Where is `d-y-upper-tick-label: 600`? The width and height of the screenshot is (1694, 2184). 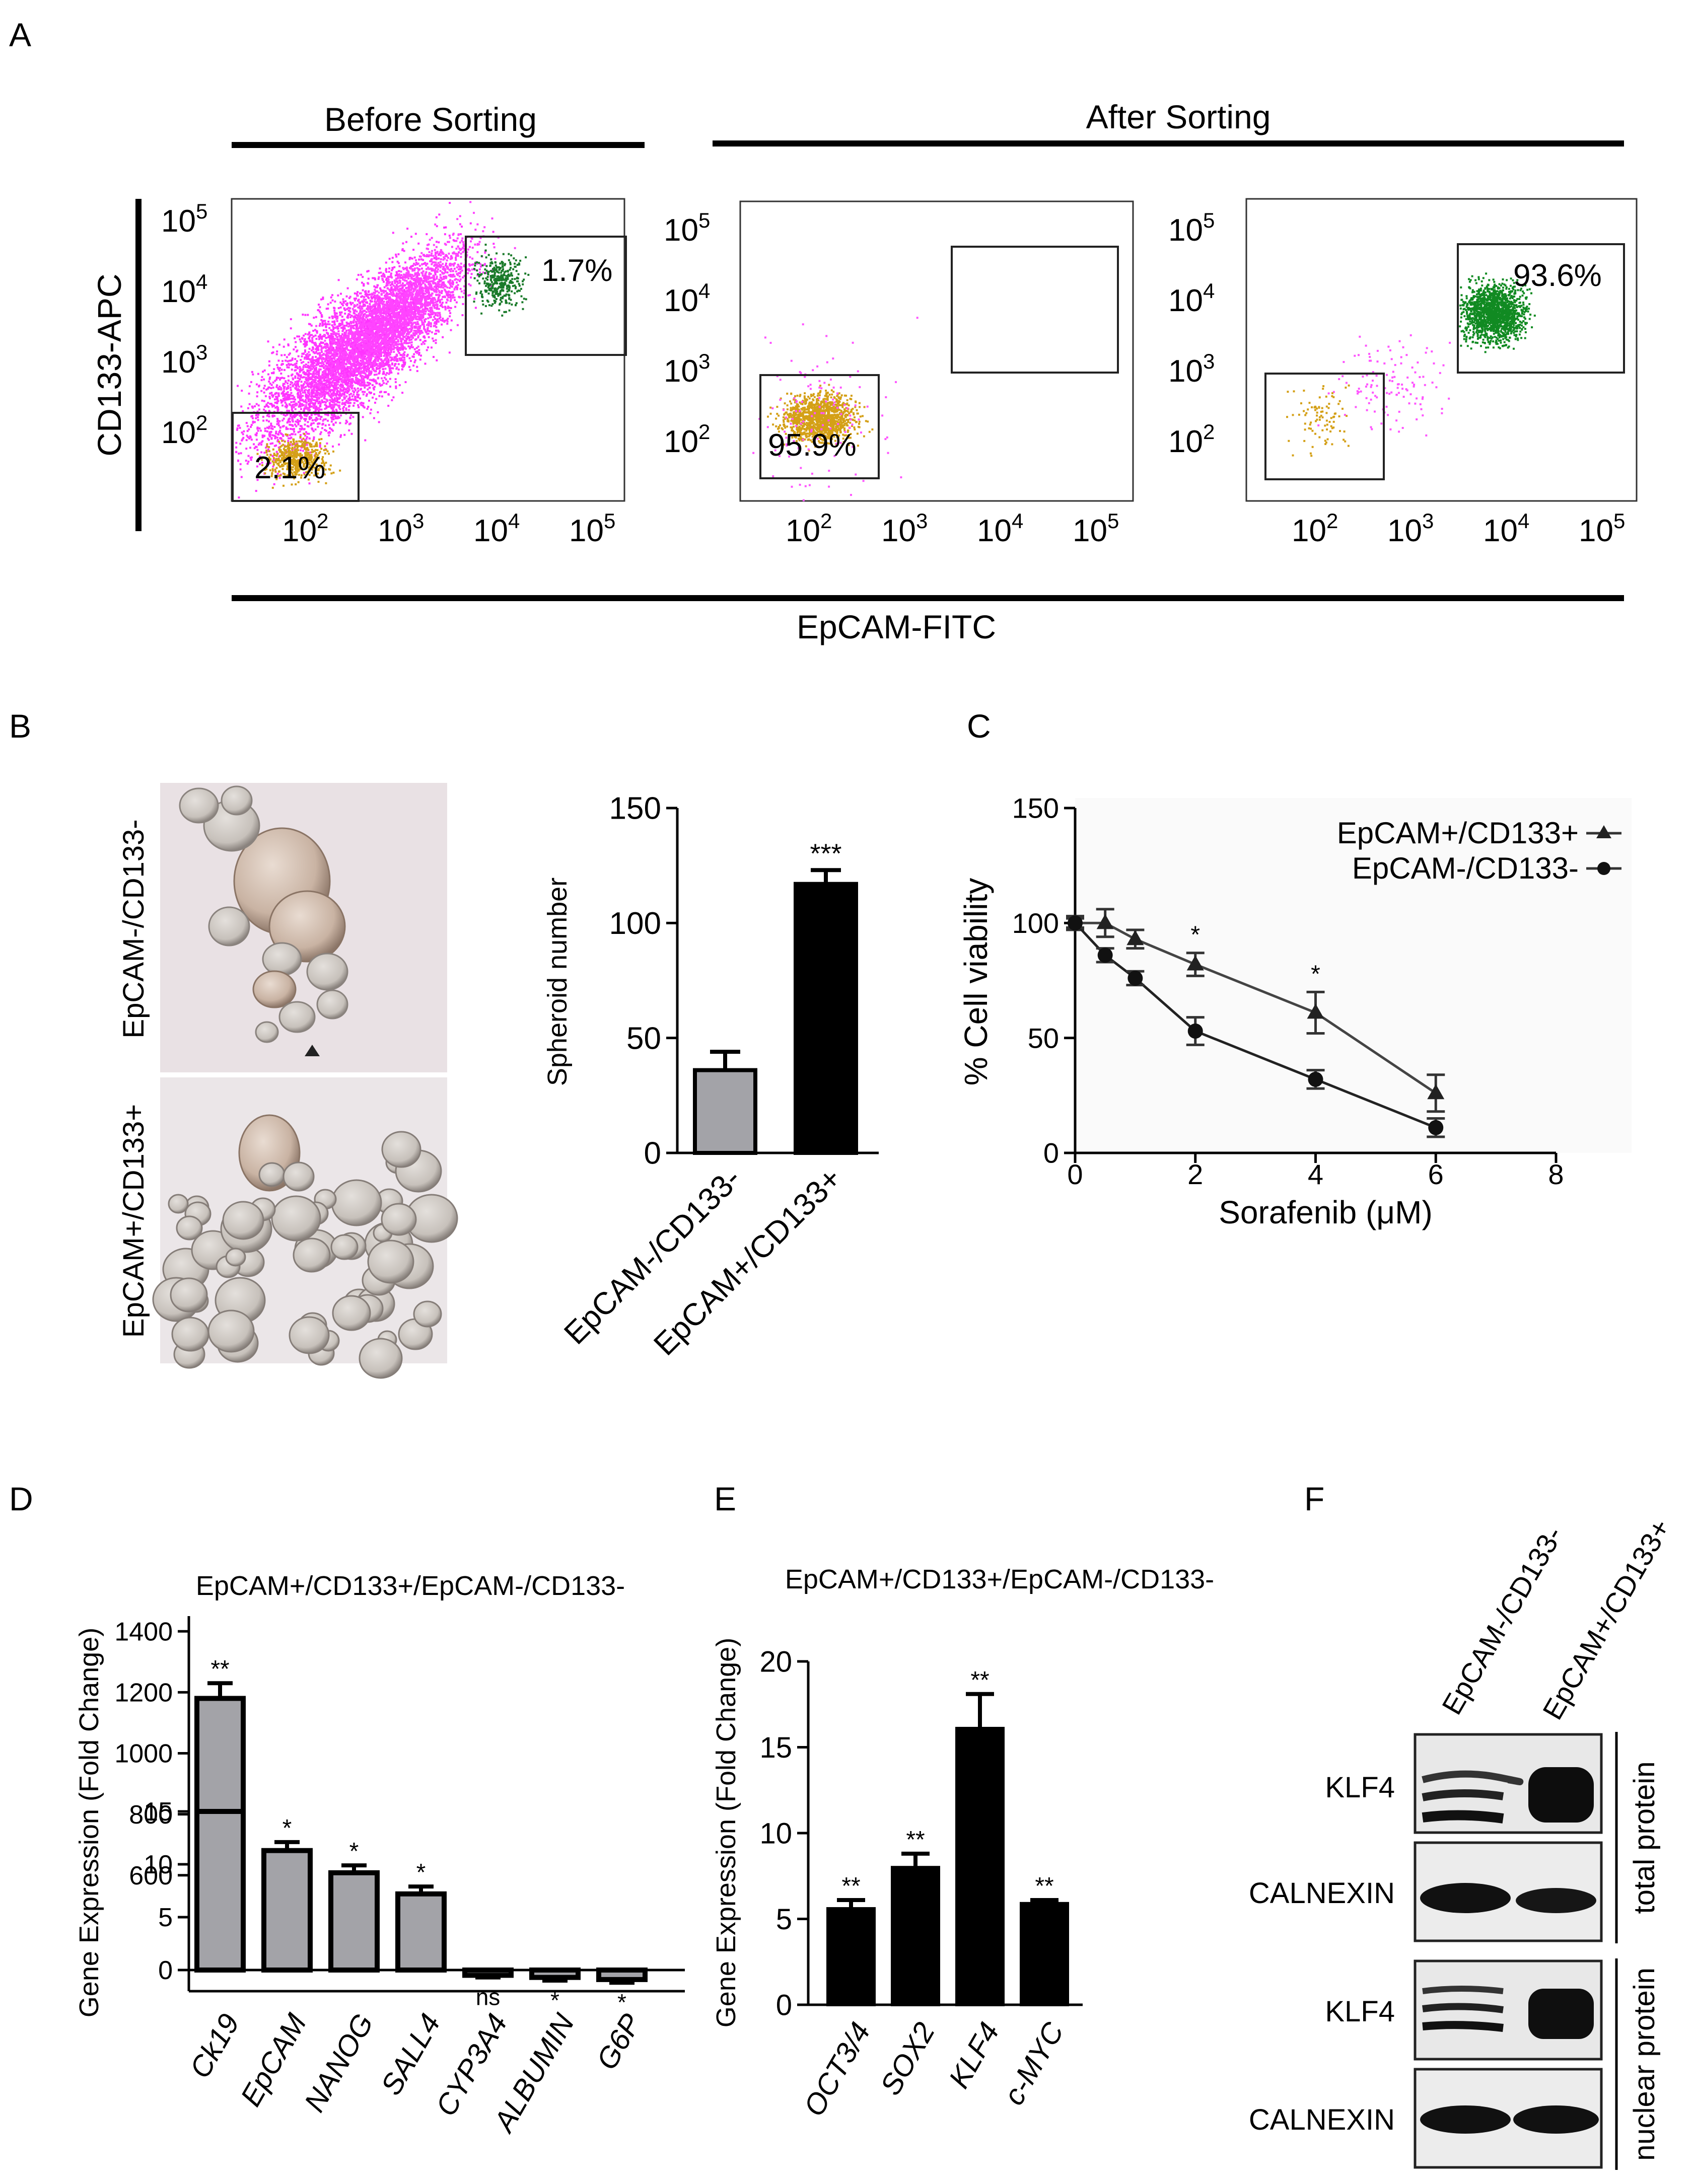 d-y-upper-tick-label: 600 is located at coordinates (151, 1875).